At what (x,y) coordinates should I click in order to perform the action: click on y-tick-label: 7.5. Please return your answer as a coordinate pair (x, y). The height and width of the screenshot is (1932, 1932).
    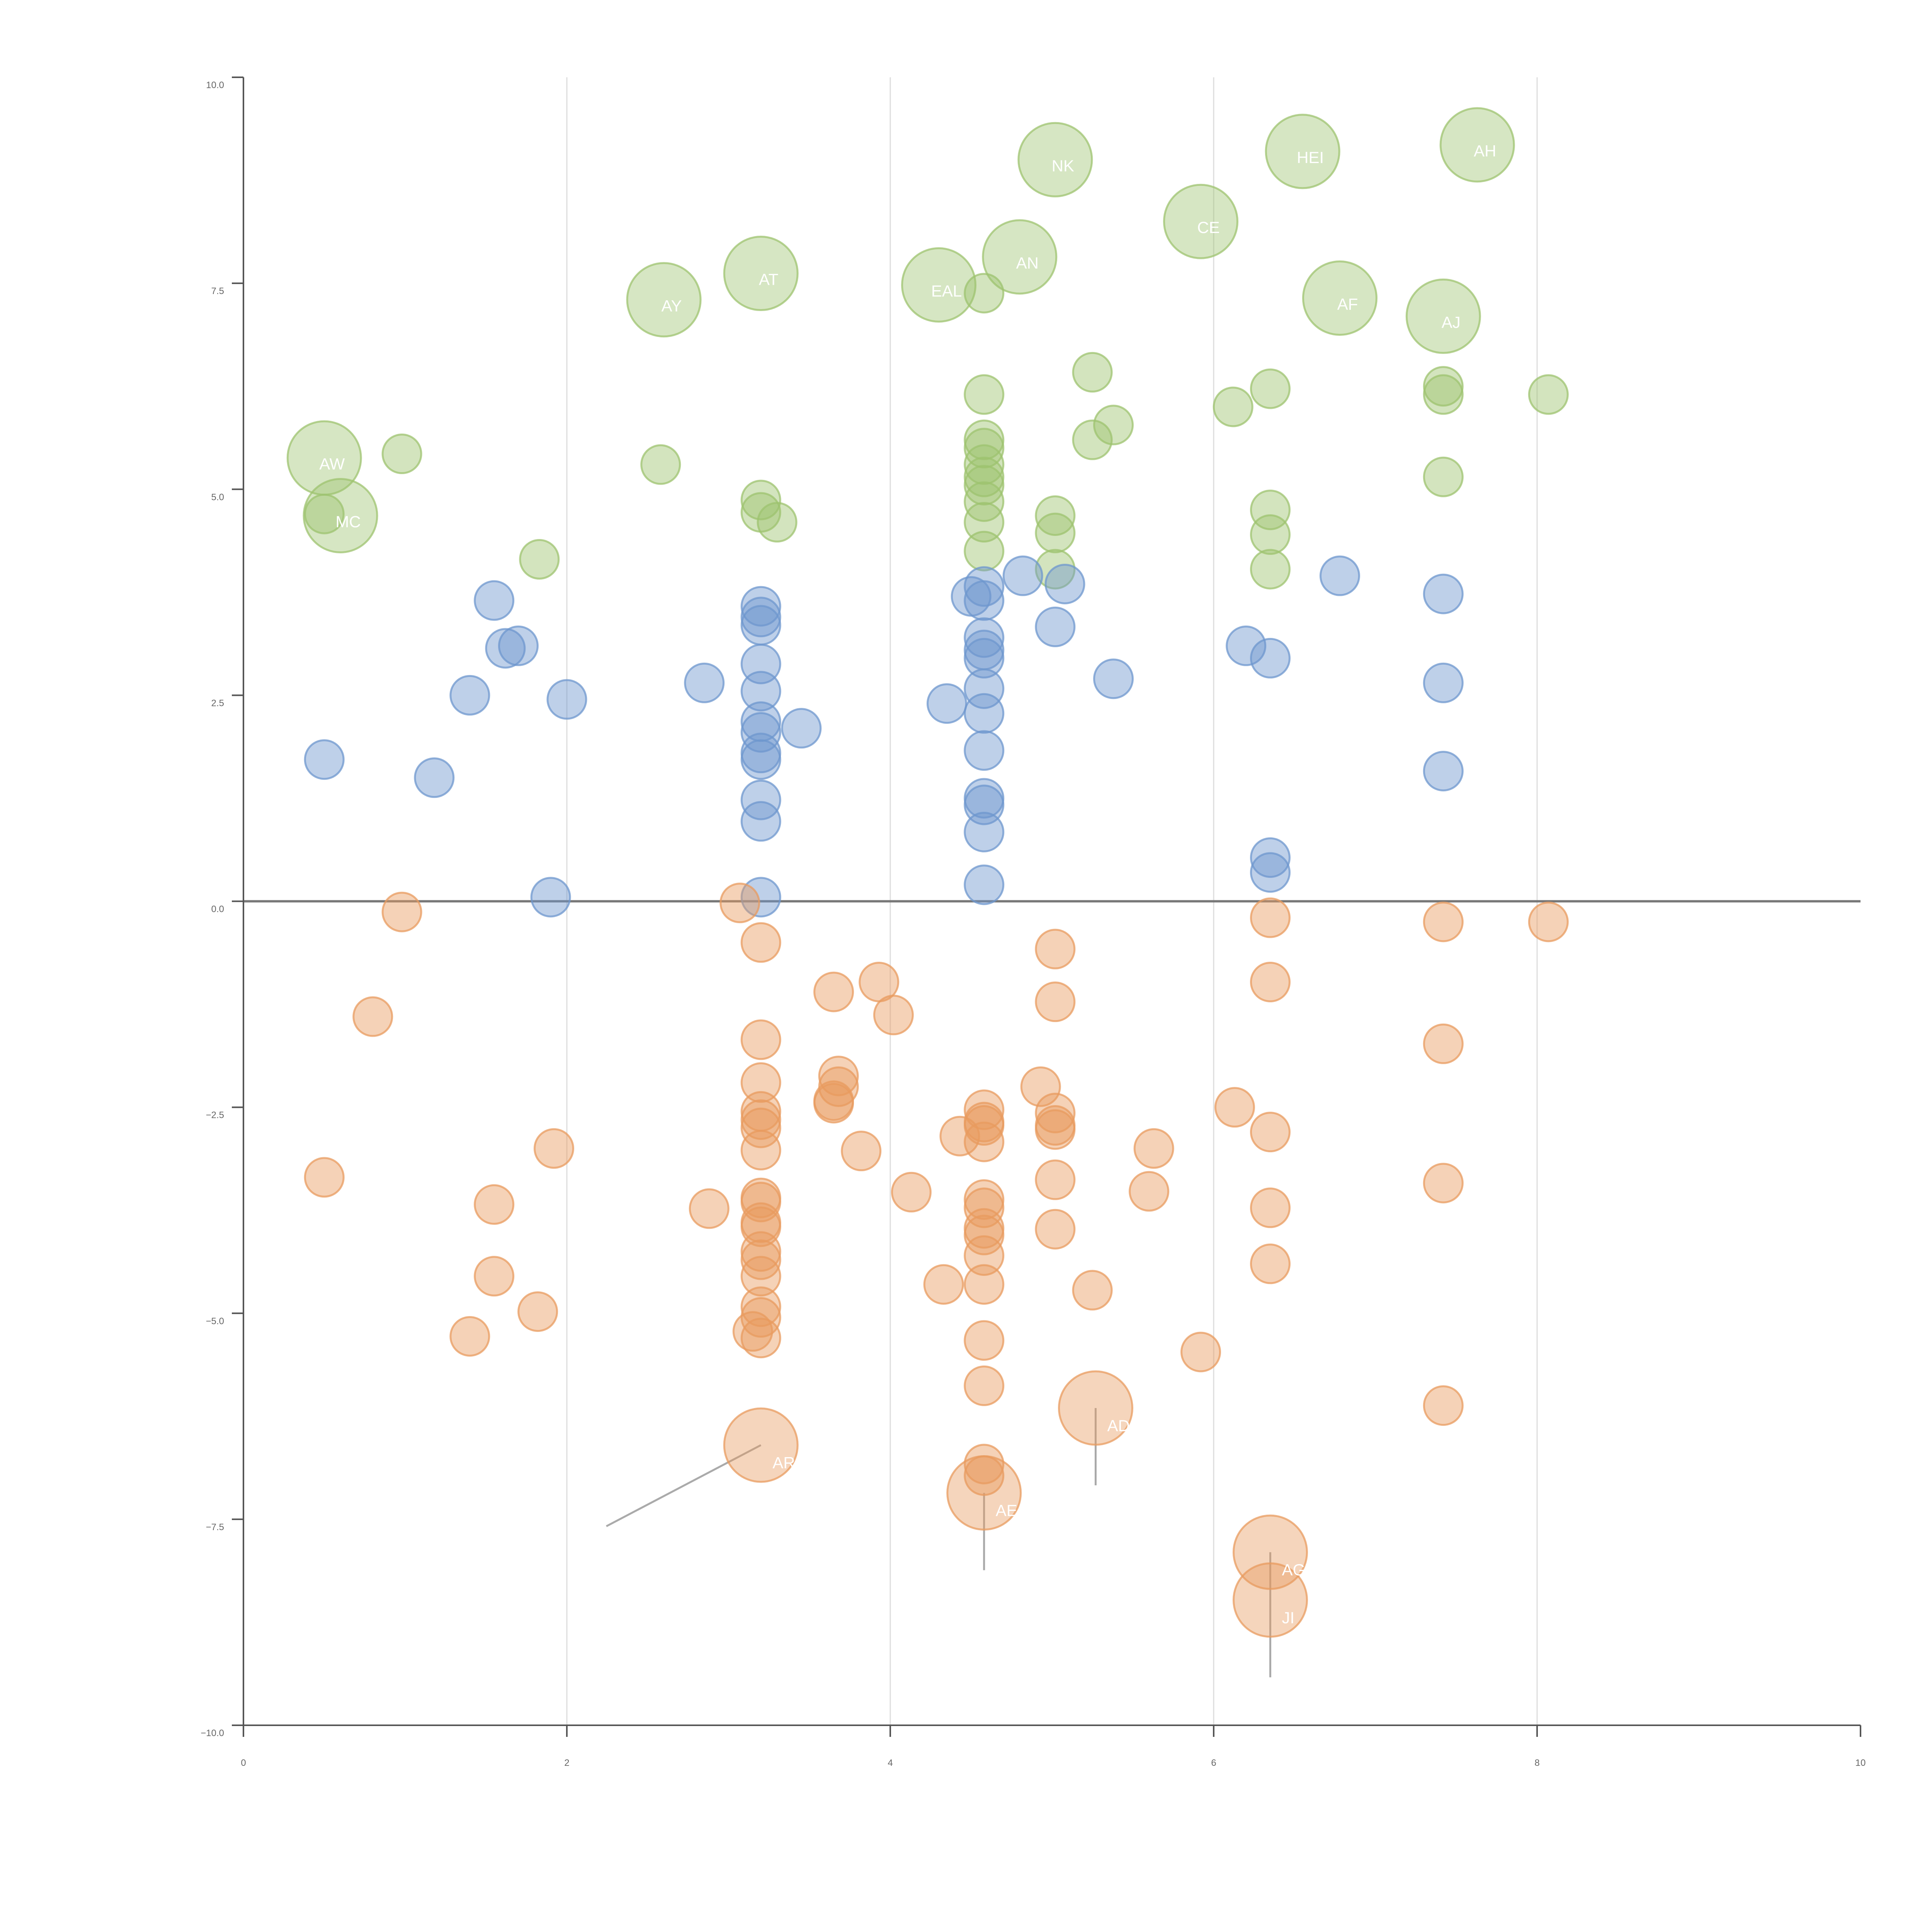
    Looking at the image, I should click on (218, 291).